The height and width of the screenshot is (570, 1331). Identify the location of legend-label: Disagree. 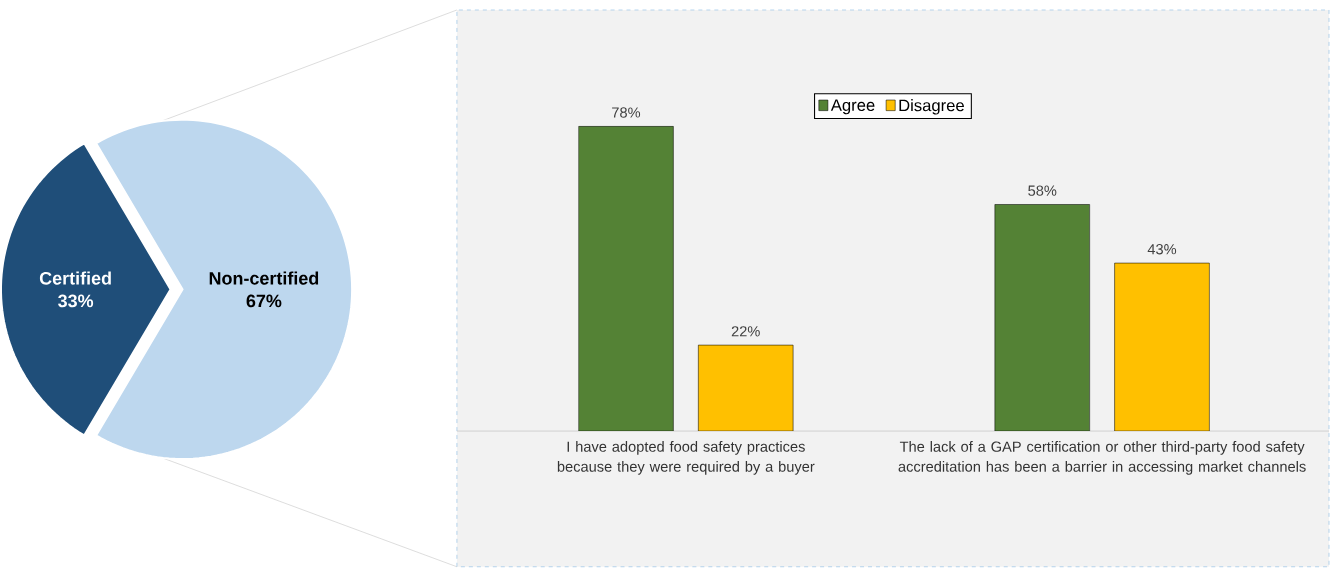
(931, 107).